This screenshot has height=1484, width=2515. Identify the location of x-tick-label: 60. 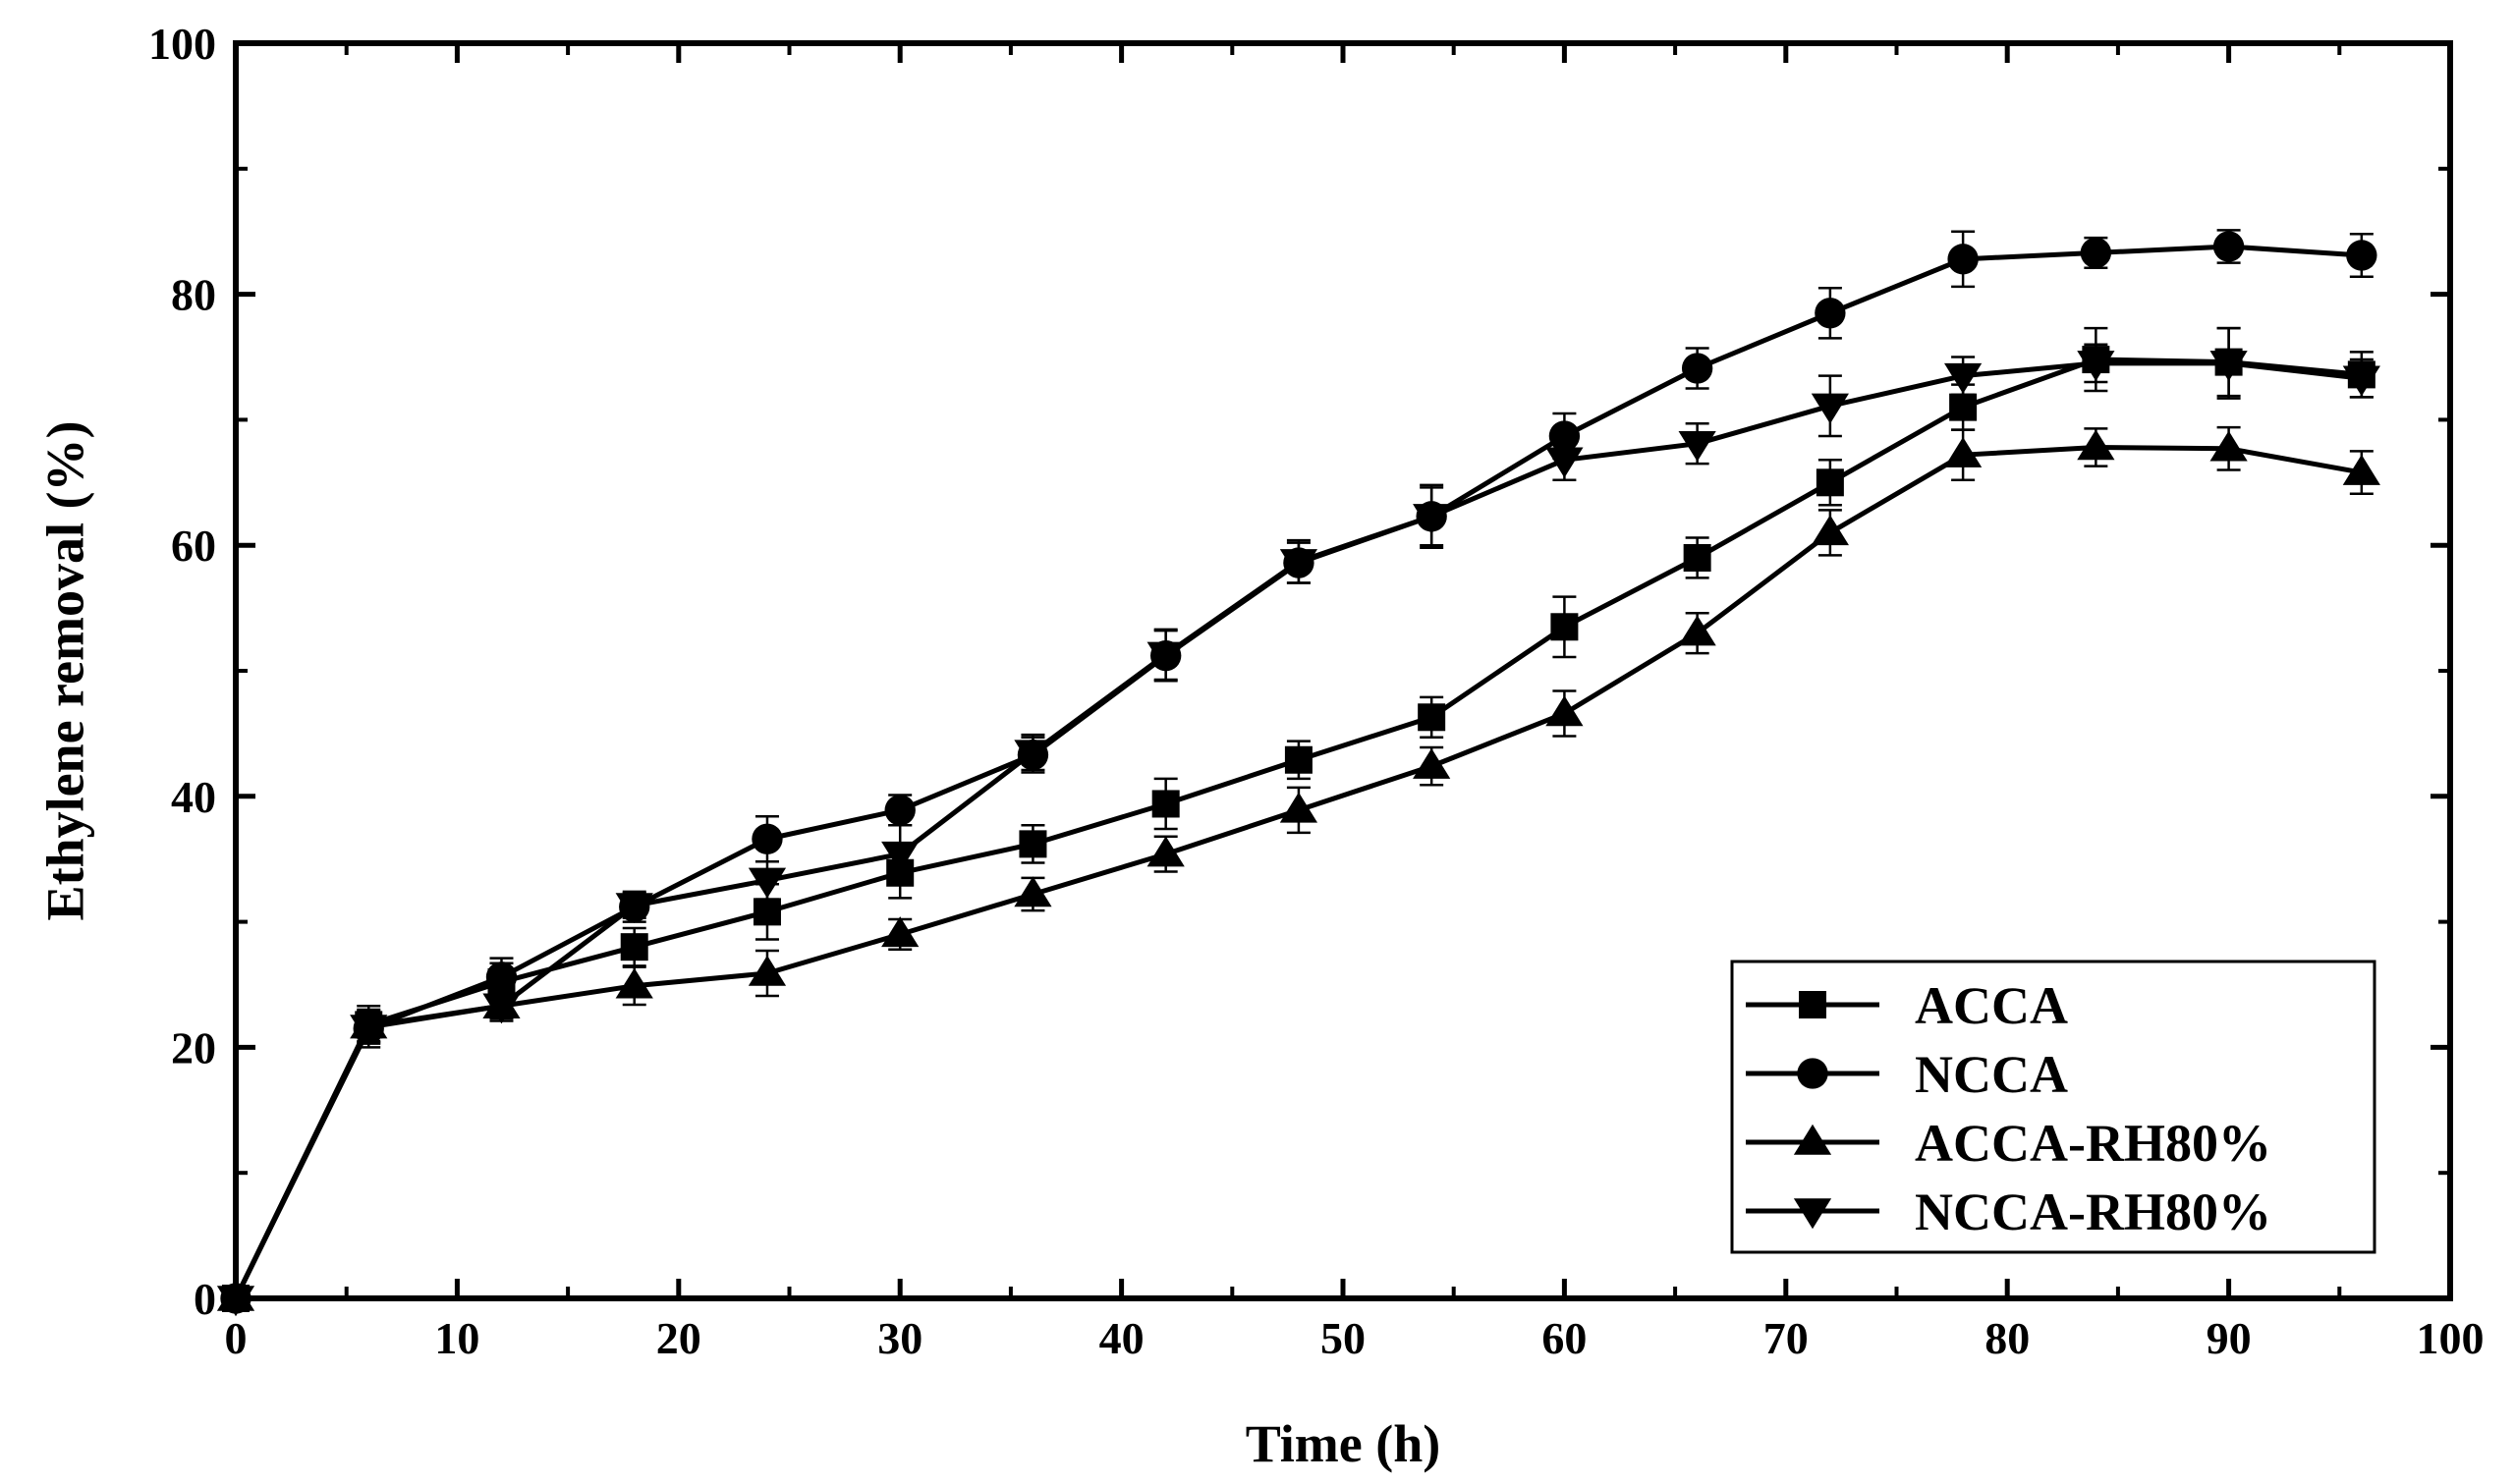
(1564, 1338).